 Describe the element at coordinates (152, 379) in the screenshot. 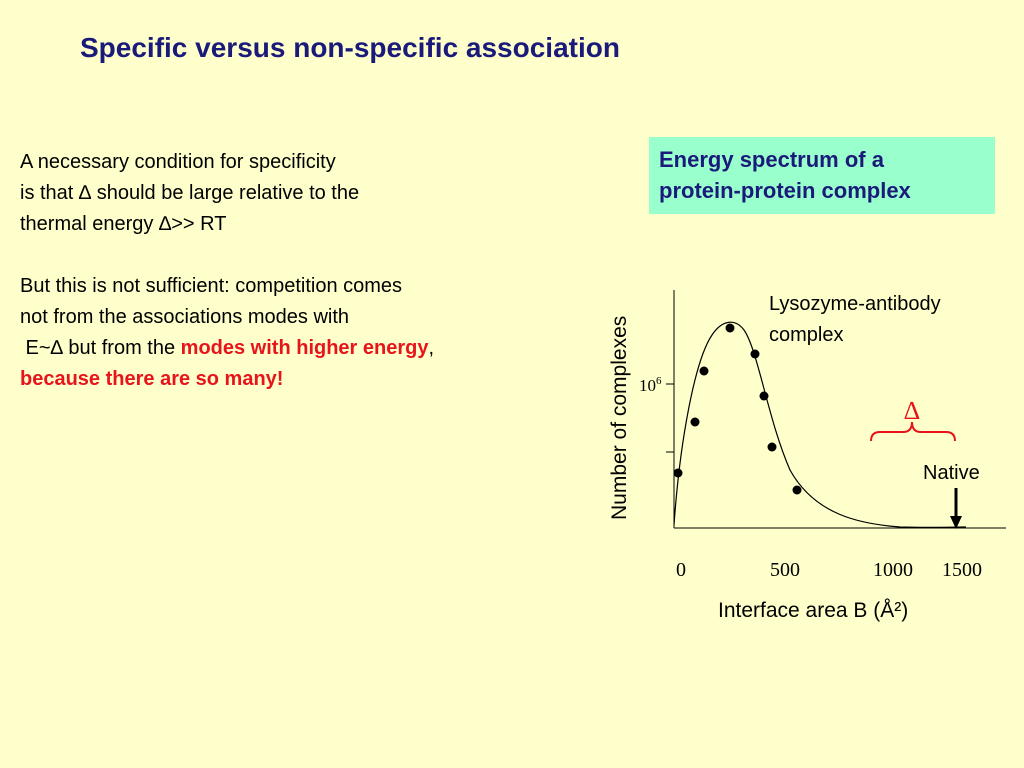

I see `p2-line4-highlight: because there are so many!` at that location.